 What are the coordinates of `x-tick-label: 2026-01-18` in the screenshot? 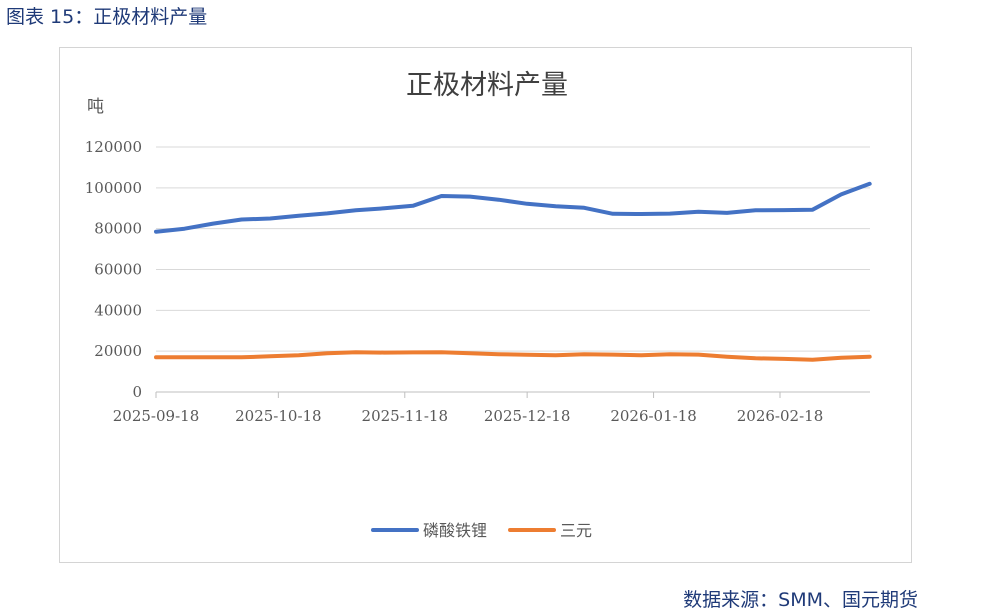 It's located at (653, 416).